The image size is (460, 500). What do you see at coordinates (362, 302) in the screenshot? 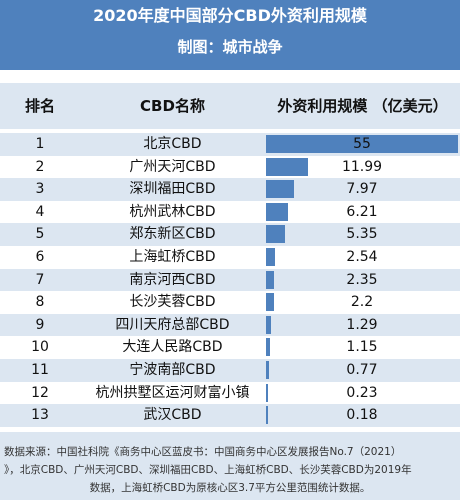
I see `value-label: 2.2` at bounding box center [362, 302].